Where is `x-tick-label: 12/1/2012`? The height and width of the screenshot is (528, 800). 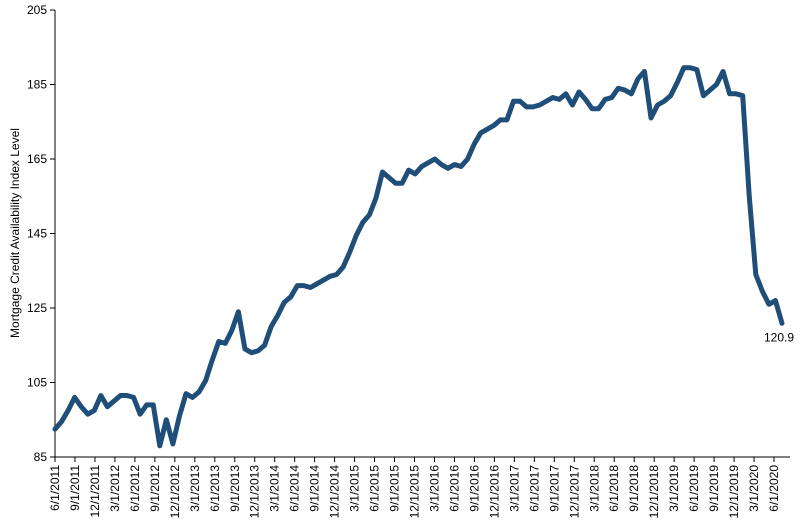
x-tick-label: 12/1/2012 is located at coordinates (175, 492).